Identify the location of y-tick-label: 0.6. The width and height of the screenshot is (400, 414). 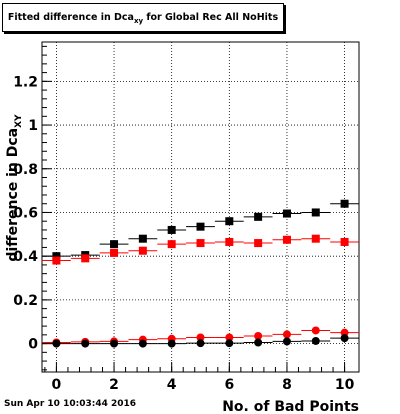
(25, 213).